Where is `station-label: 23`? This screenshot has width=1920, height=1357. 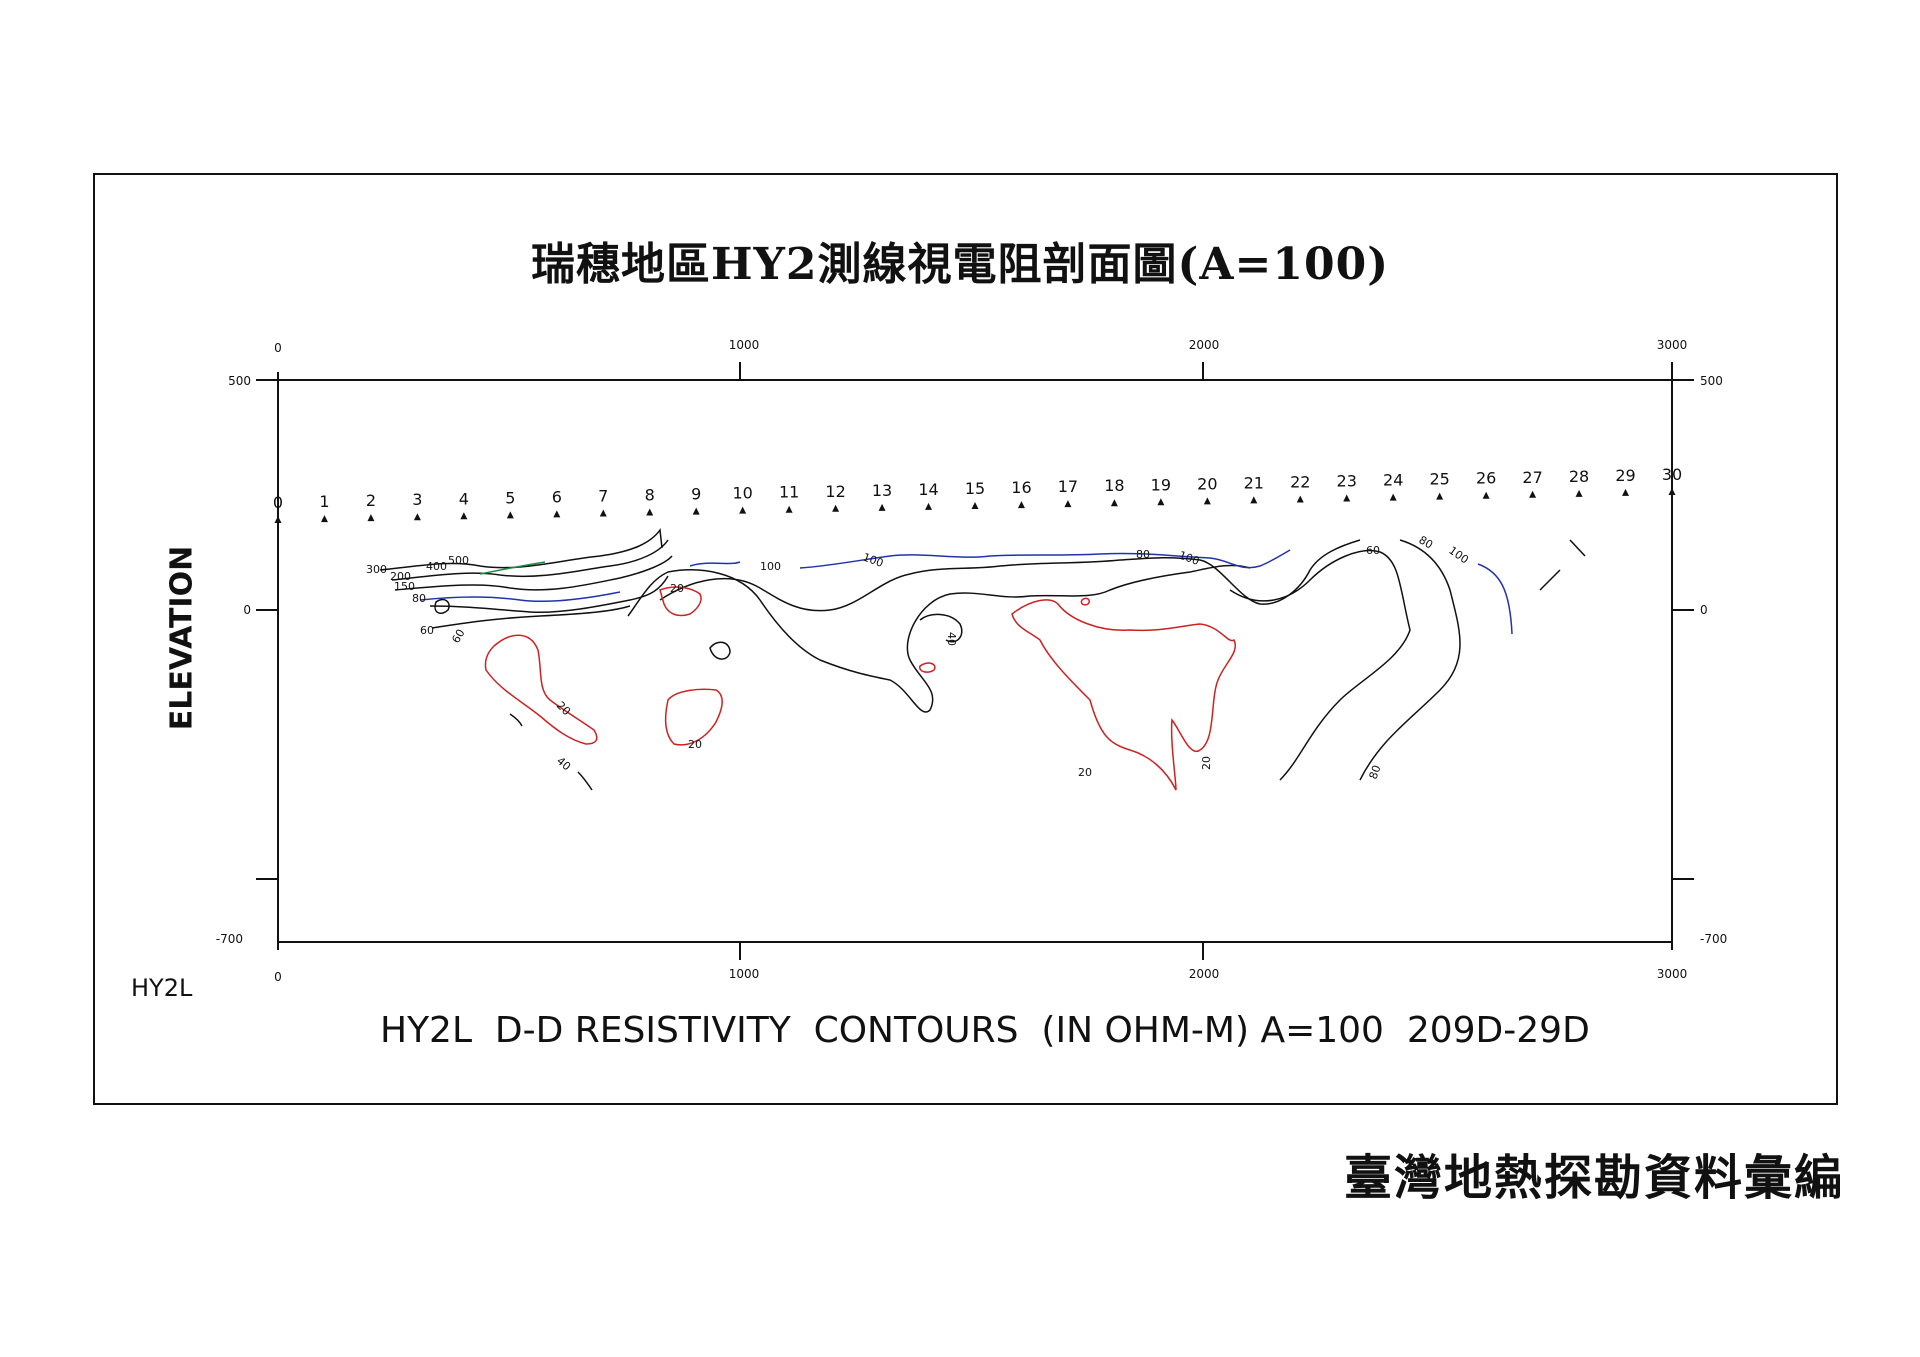 station-label: 23 is located at coordinates (1347, 481).